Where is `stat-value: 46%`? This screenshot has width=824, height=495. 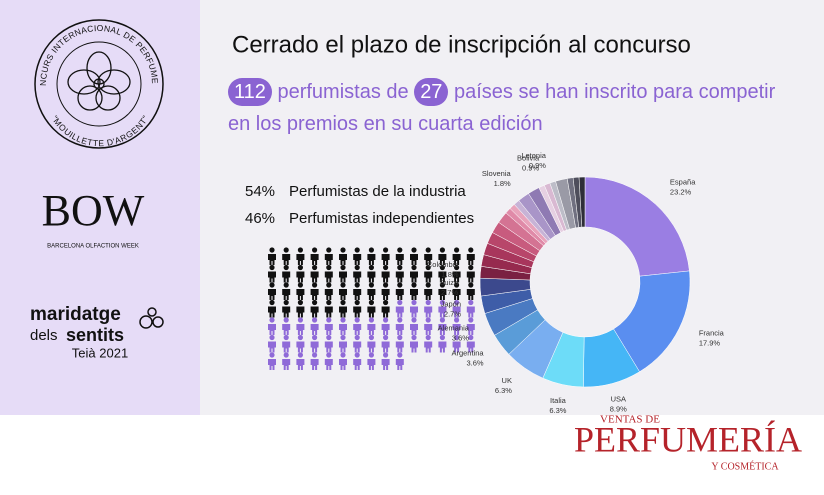 stat-value: 46% is located at coordinates (260, 218).